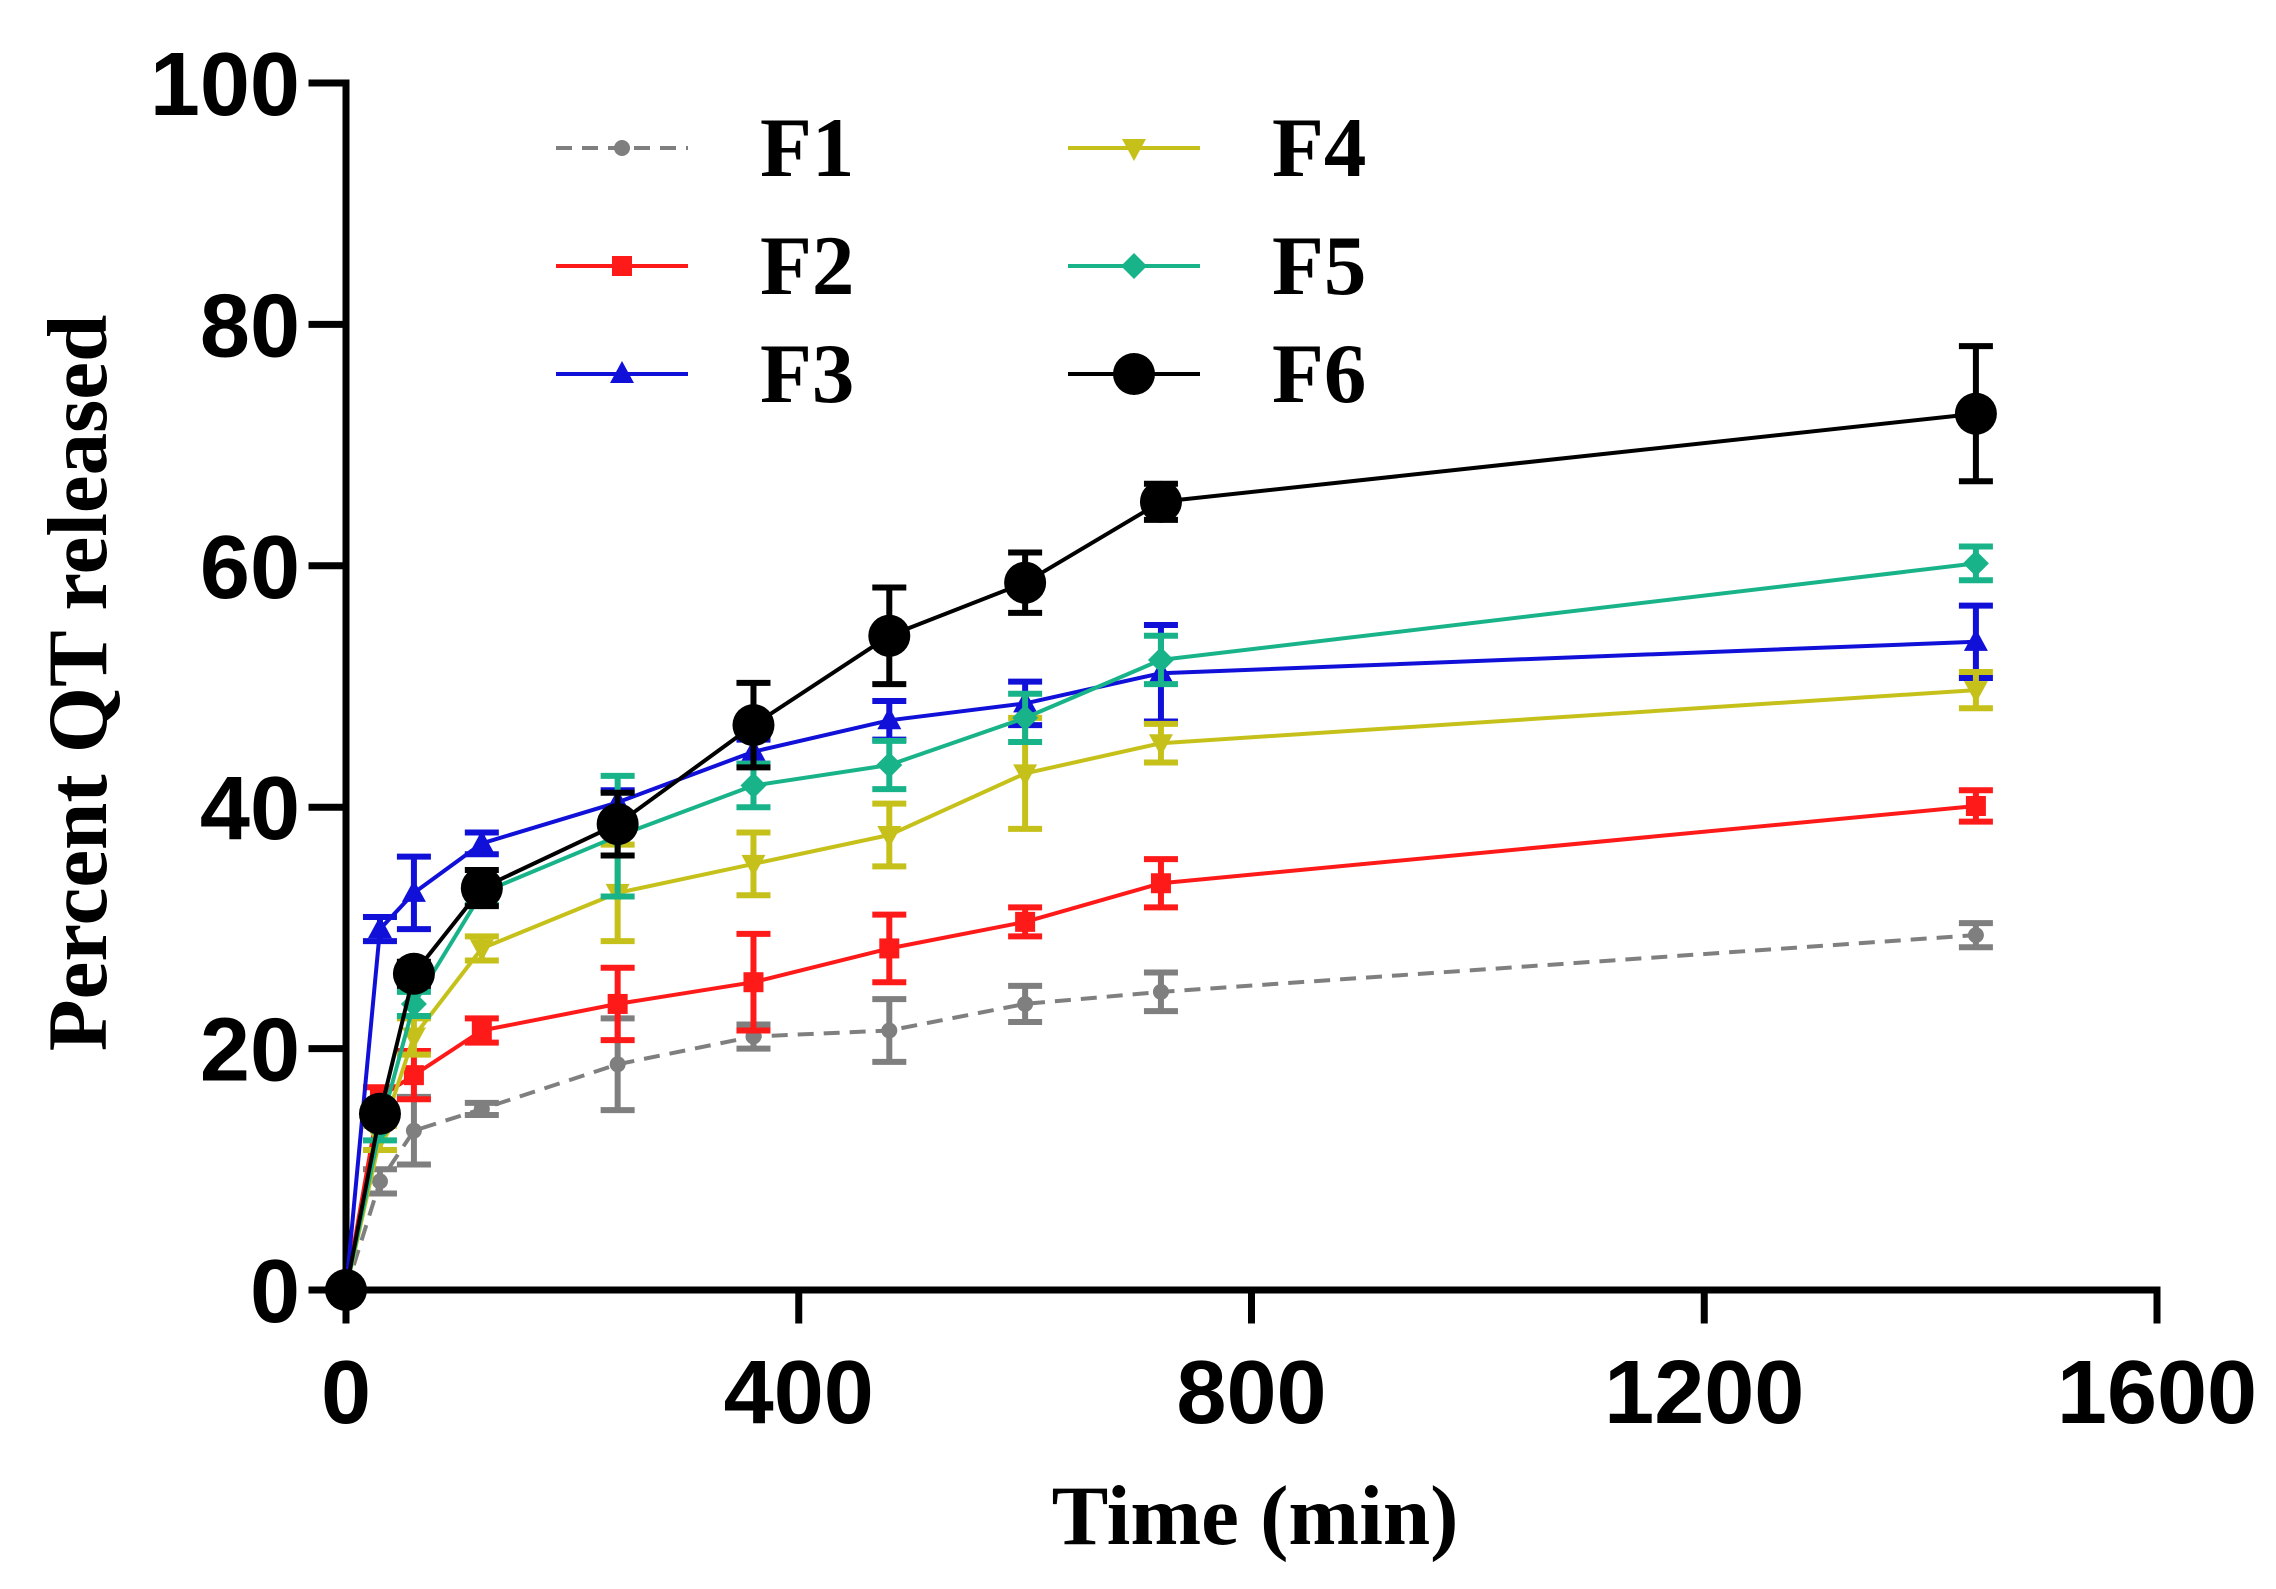 This screenshot has width=2276, height=1589. What do you see at coordinates (1319, 266) in the screenshot?
I see `legend-label: F5` at bounding box center [1319, 266].